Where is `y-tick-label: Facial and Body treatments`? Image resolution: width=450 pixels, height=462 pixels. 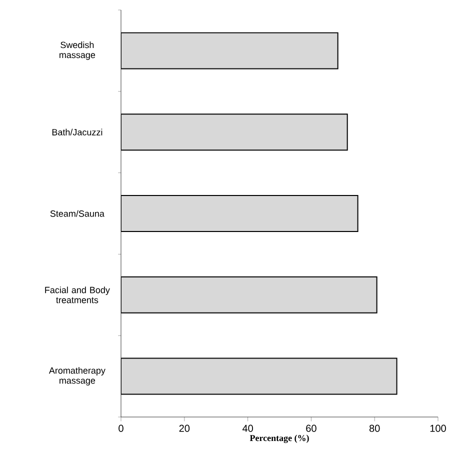
y-tick-label: Facial and Body treatments is located at coordinates (77, 295).